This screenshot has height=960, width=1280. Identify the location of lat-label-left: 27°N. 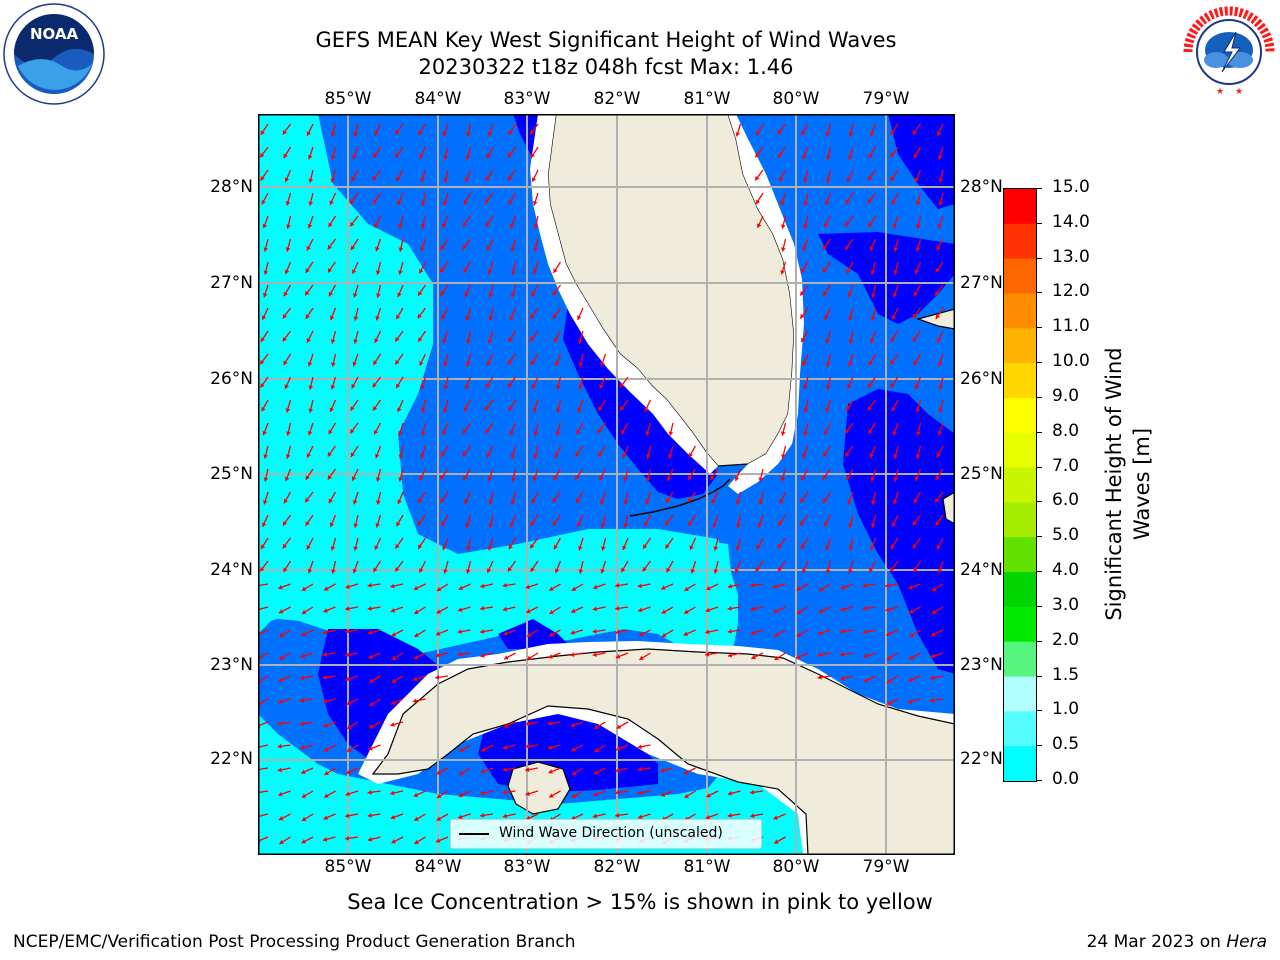
(231, 283).